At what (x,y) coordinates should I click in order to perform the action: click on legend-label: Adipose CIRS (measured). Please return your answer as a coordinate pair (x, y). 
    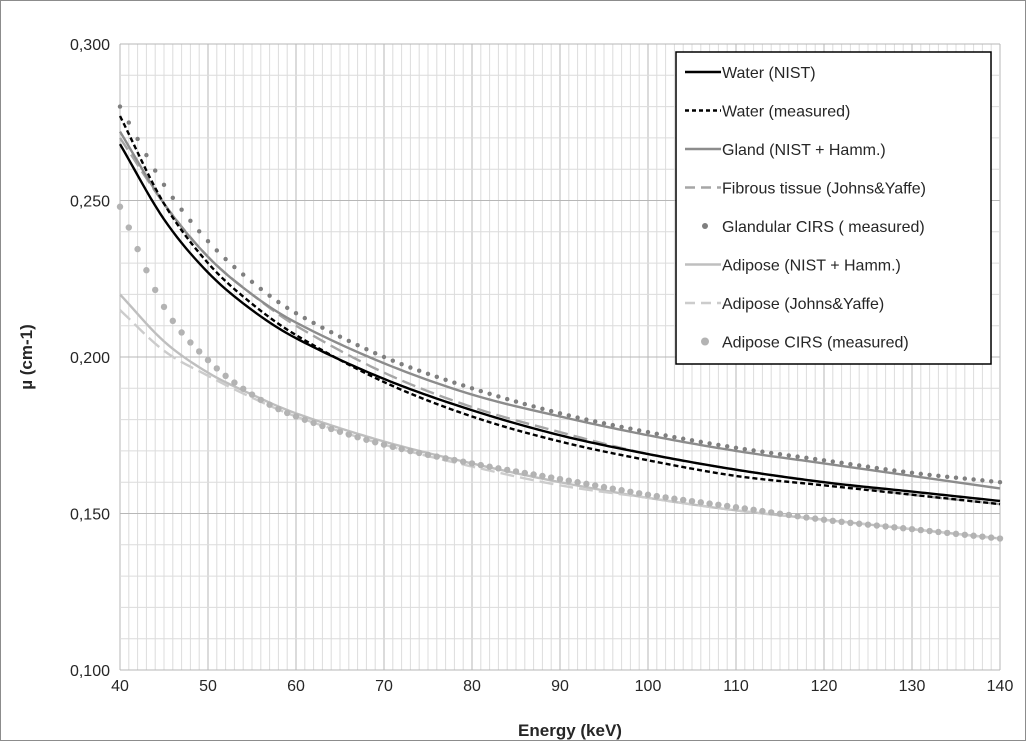
    Looking at the image, I should click on (815, 343).